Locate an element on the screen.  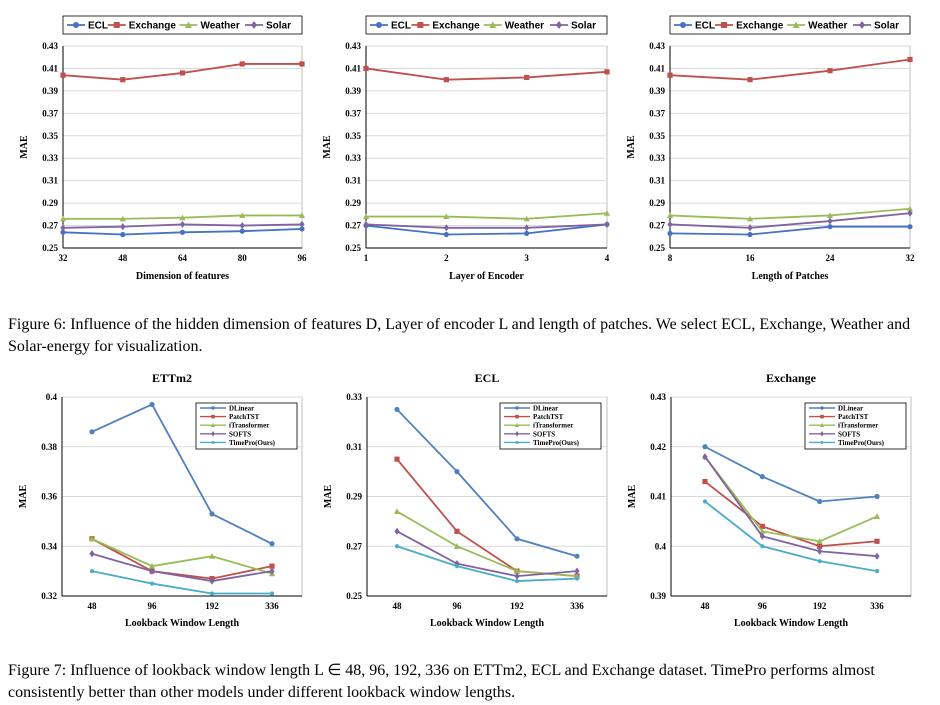
x-tick-label: 32 is located at coordinates (64, 258).